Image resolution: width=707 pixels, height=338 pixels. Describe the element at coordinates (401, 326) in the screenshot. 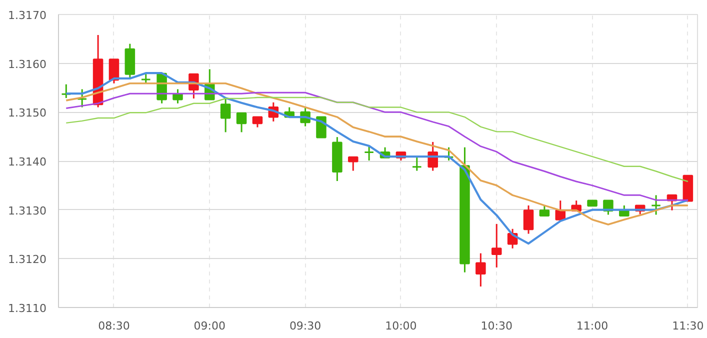

I see `x-tick-label: 10:00` at that location.